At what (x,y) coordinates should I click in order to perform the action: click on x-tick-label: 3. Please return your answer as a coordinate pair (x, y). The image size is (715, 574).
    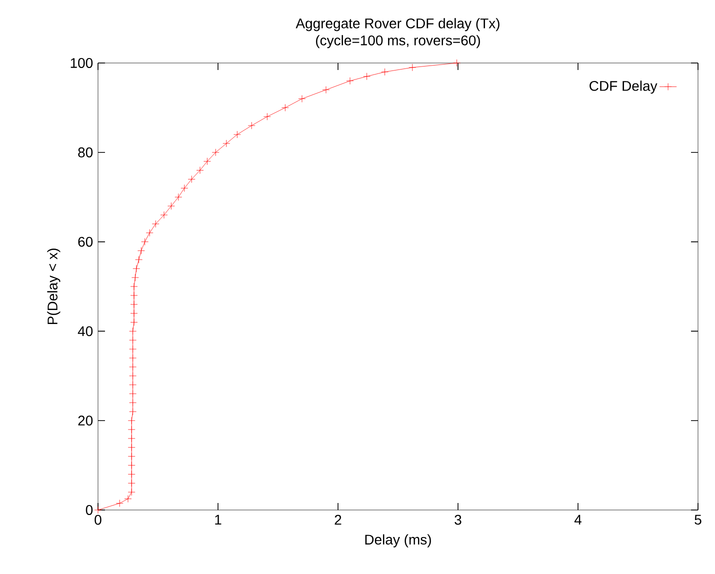
    Looking at the image, I should click on (458, 519).